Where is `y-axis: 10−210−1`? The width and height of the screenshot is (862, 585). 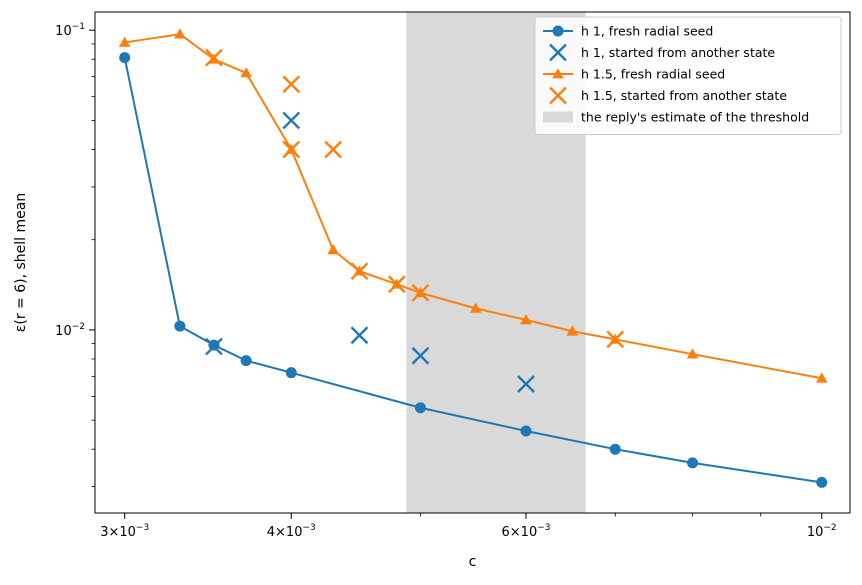 y-axis: 10−210−1 is located at coordinates (75, 255).